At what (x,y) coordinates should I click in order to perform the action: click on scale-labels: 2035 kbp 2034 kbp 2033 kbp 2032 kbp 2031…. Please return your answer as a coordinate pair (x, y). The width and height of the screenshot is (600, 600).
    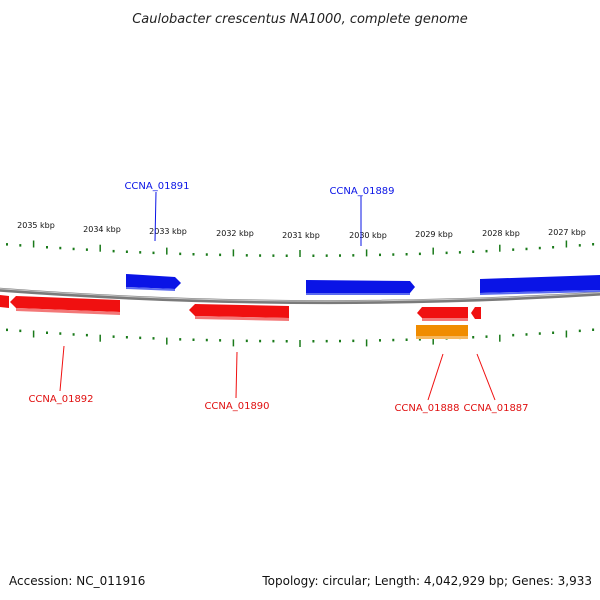
    Looking at the image, I should click on (301, 230).